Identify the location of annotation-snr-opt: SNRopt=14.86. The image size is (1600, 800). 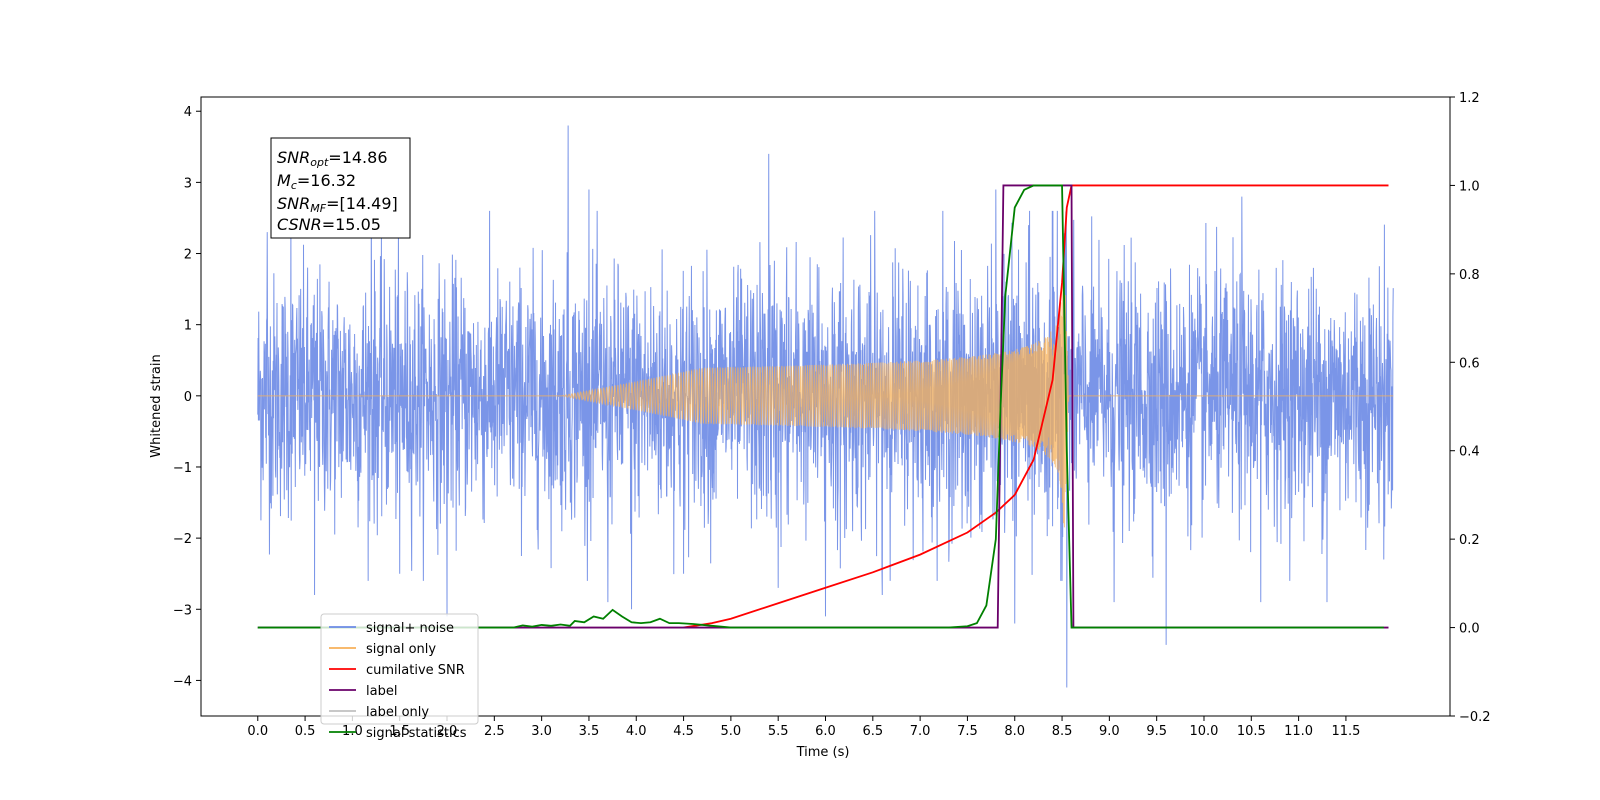
(332, 158).